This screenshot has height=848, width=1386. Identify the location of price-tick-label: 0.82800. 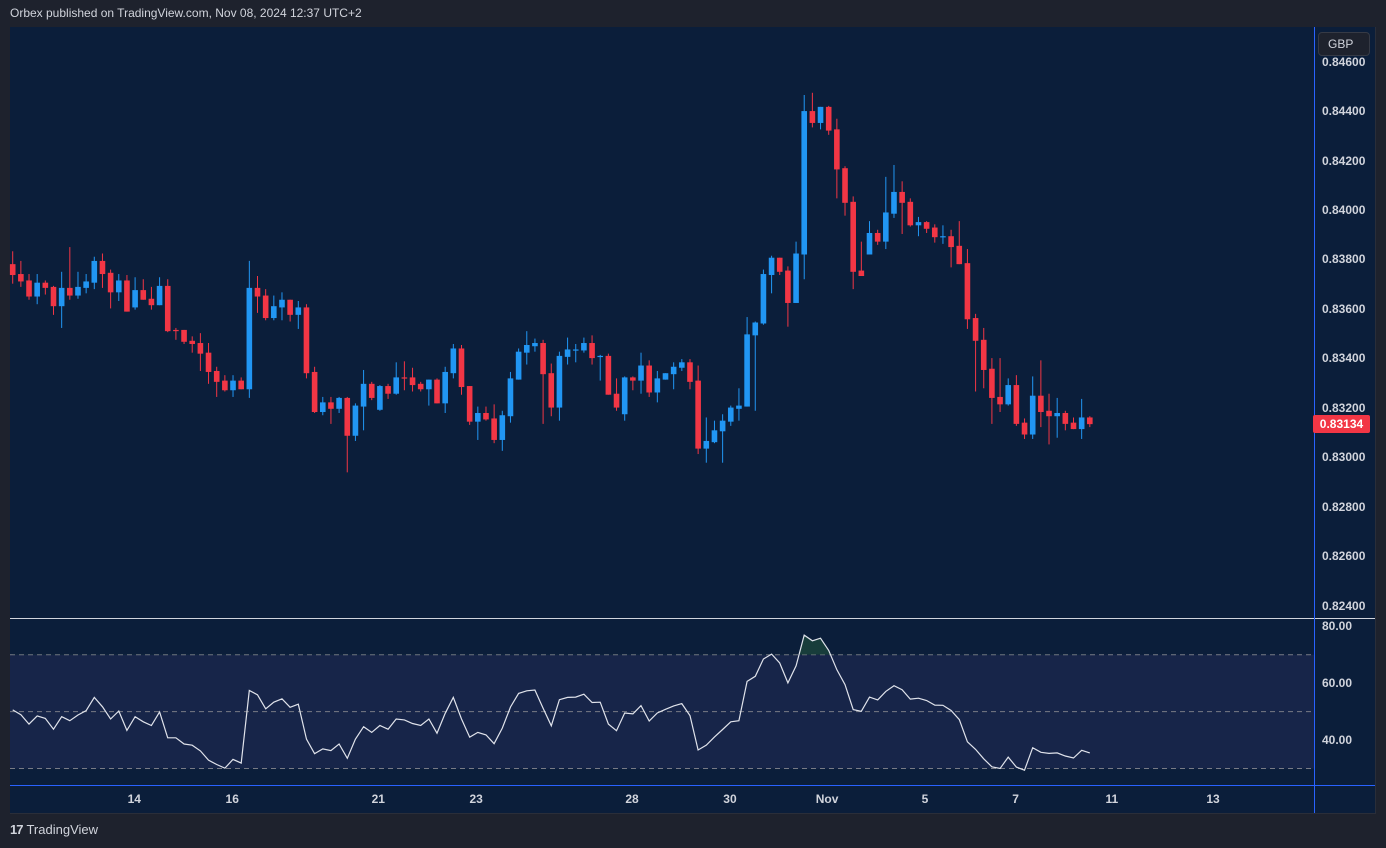
(1344, 506).